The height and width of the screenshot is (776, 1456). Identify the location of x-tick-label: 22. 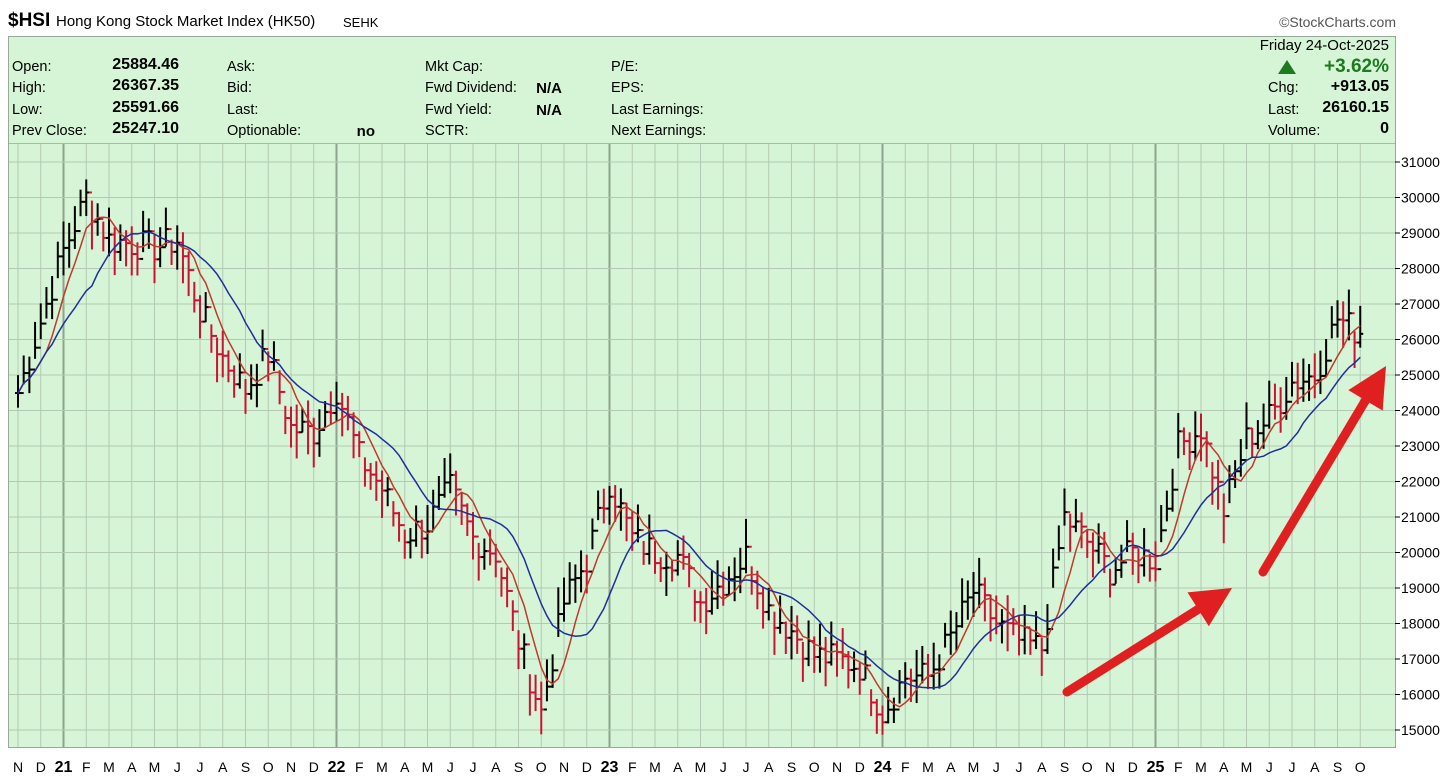
(337, 767).